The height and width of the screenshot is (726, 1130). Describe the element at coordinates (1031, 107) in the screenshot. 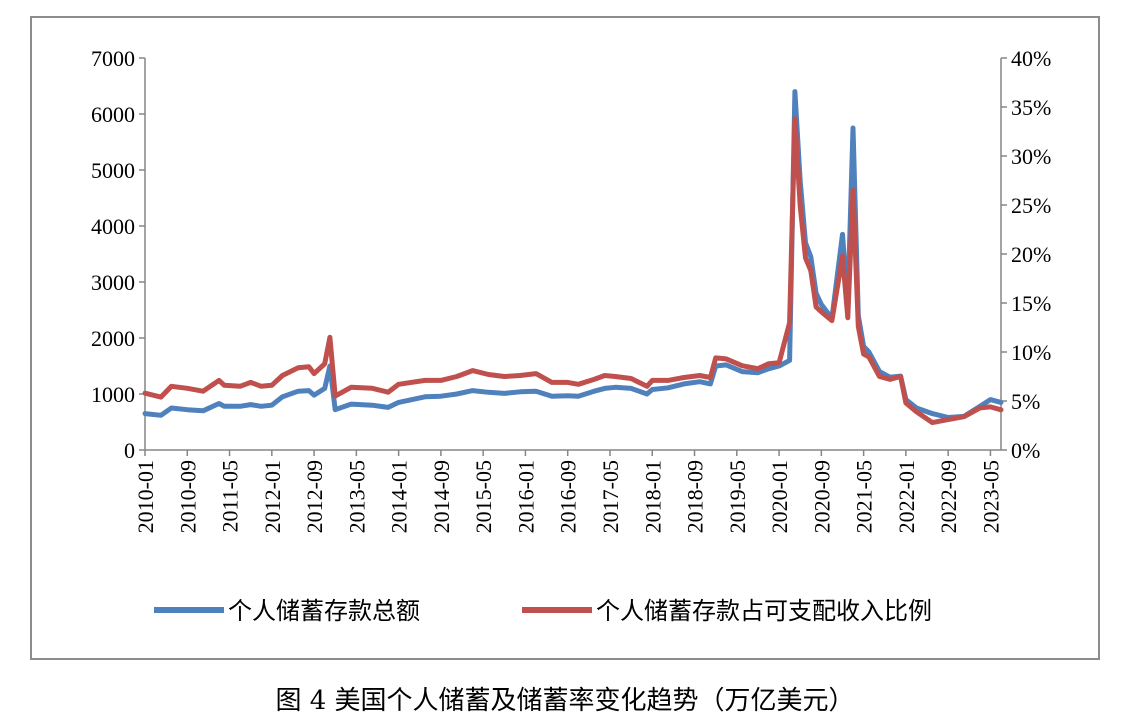

I see `right-tick-label: 35%` at that location.